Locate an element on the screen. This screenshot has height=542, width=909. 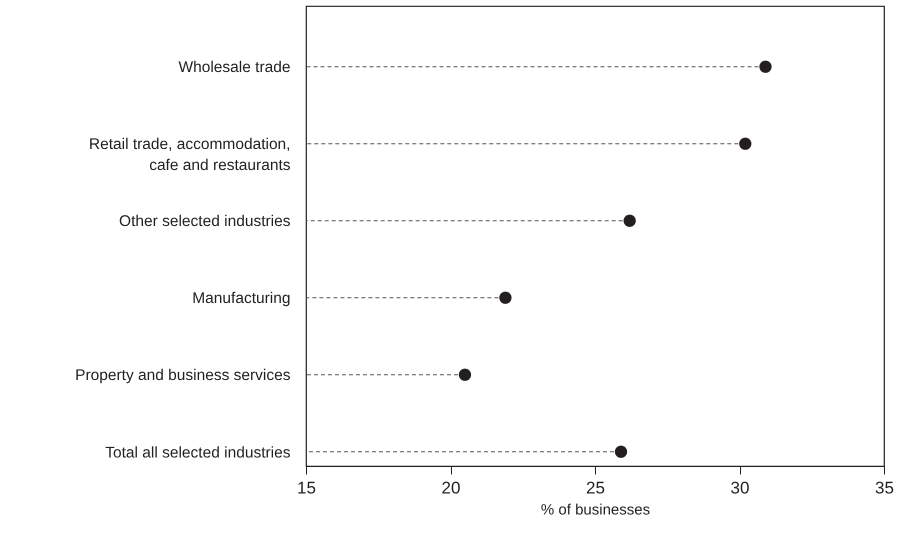
y-tick-label: Manufacturing is located at coordinates (241, 299).